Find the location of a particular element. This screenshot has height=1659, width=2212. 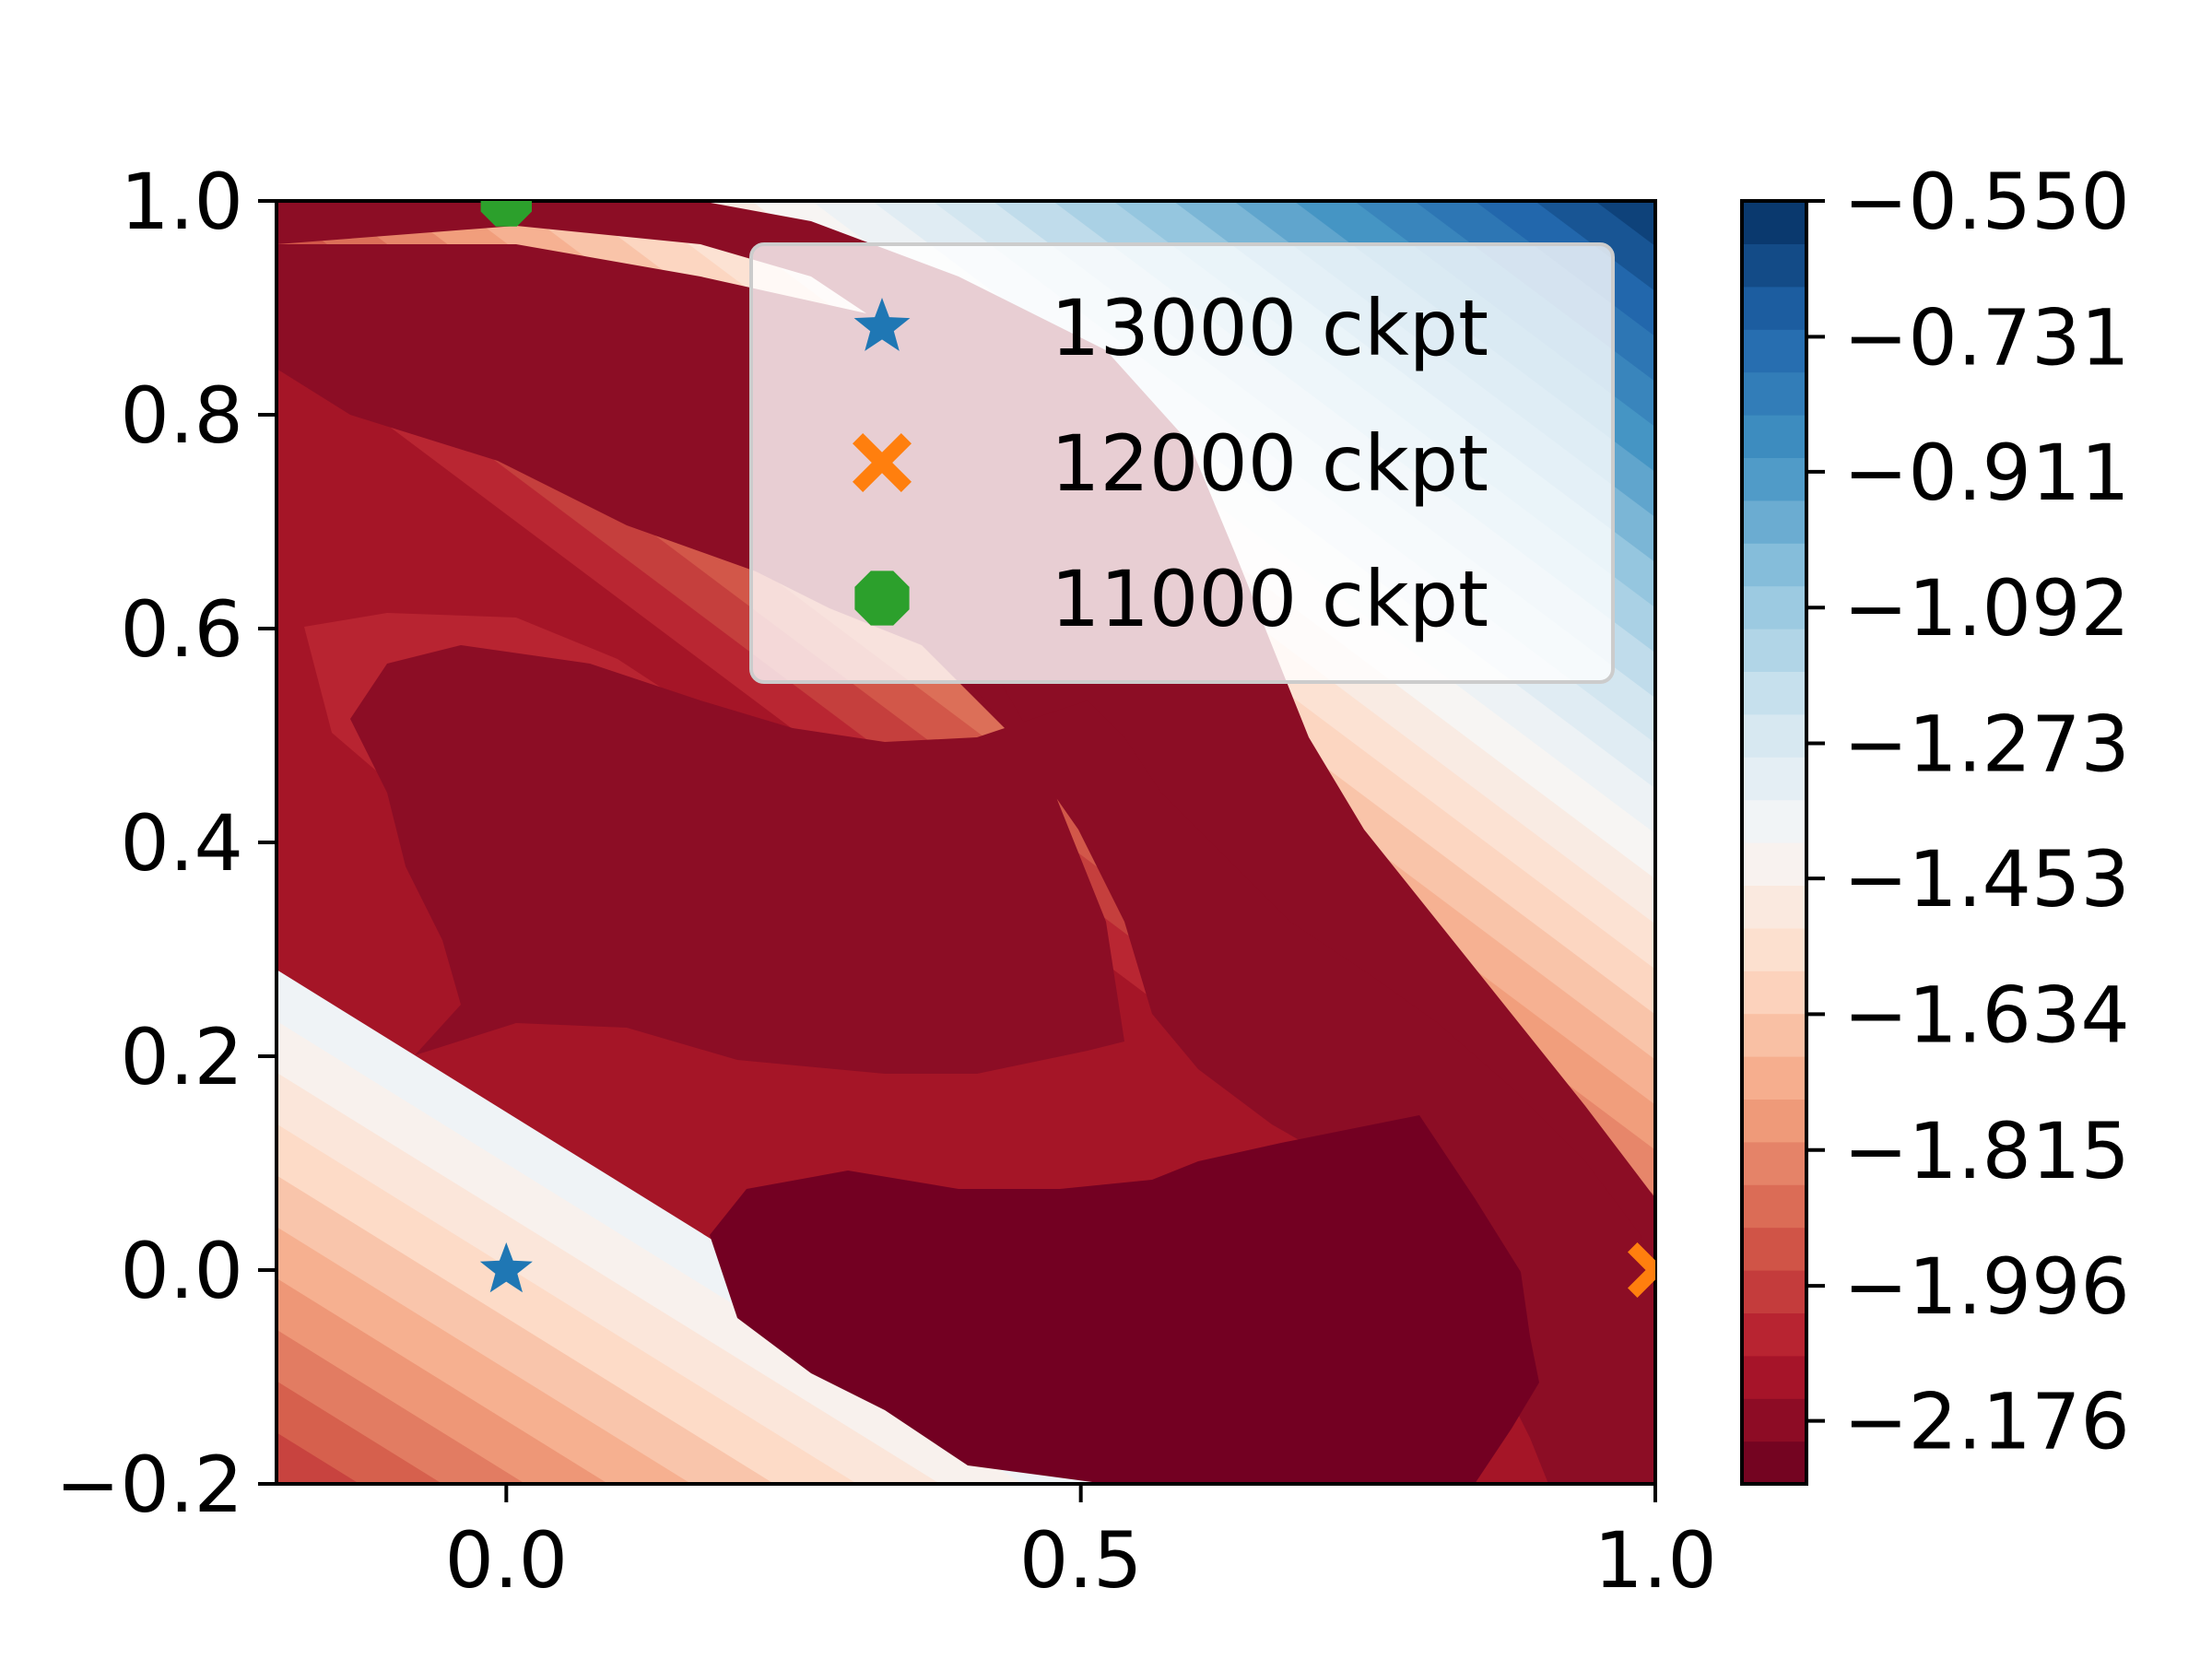

contour-band-upper-right is located at coordinates (1624, 224).